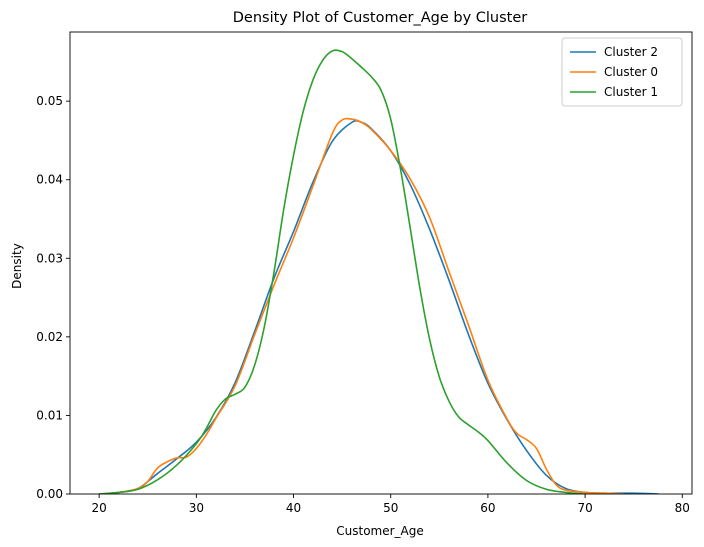 Image resolution: width=704 pixels, height=547 pixels. What do you see at coordinates (49, 258) in the screenshot?
I see `y-tick-label: 0.03` at bounding box center [49, 258].